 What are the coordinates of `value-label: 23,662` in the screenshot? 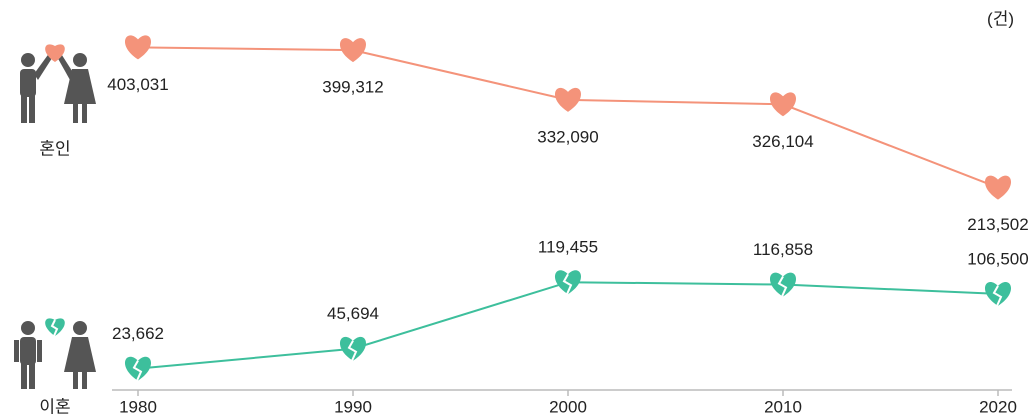 It's located at (138, 333).